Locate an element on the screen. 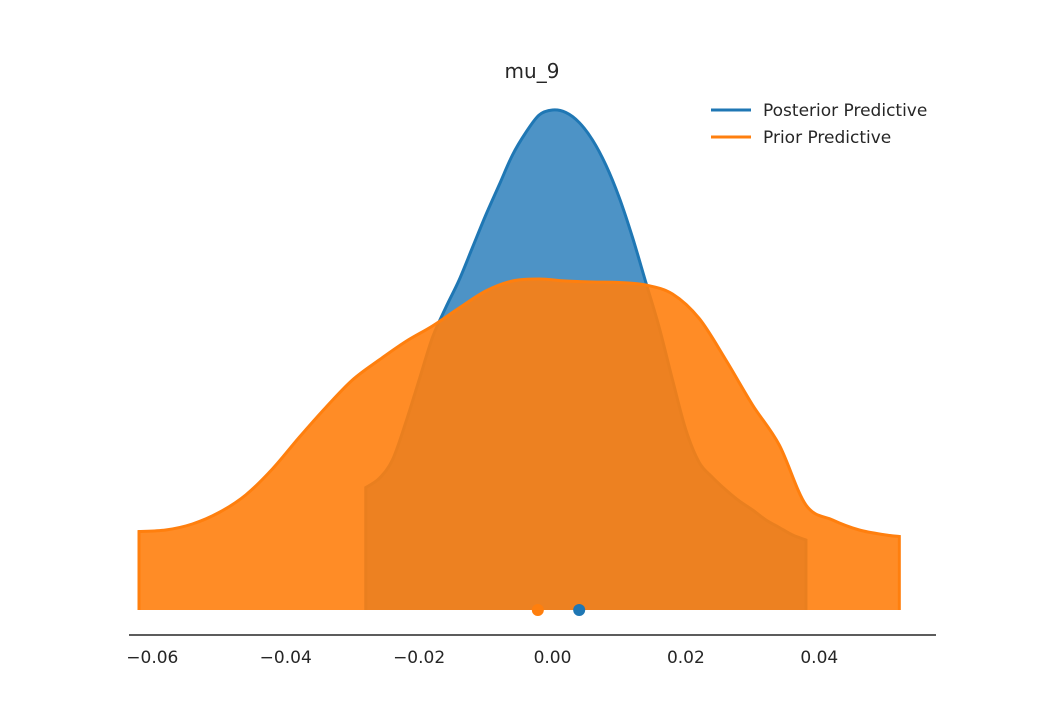 This screenshot has height=715, width=1040. x-tick-label: 0.04 is located at coordinates (819, 658).